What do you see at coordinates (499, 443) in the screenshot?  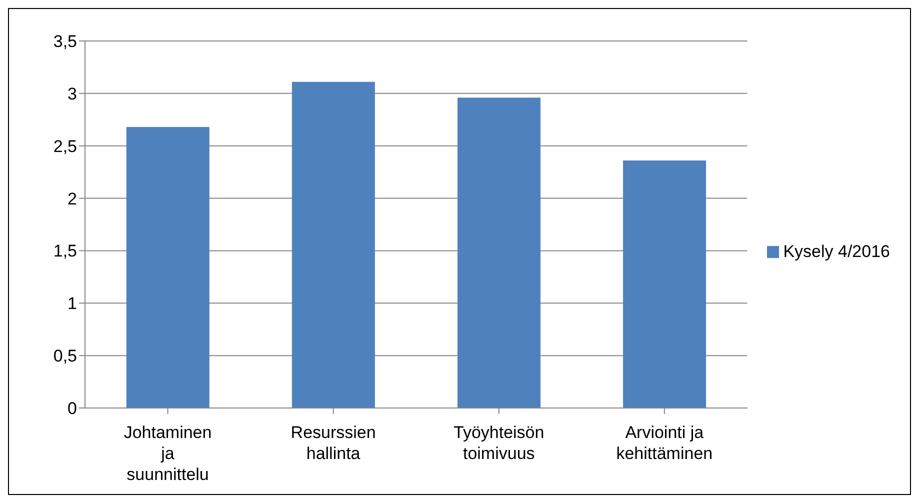 I see `x-tick-label: Työyhteisön toimivuus` at bounding box center [499, 443].